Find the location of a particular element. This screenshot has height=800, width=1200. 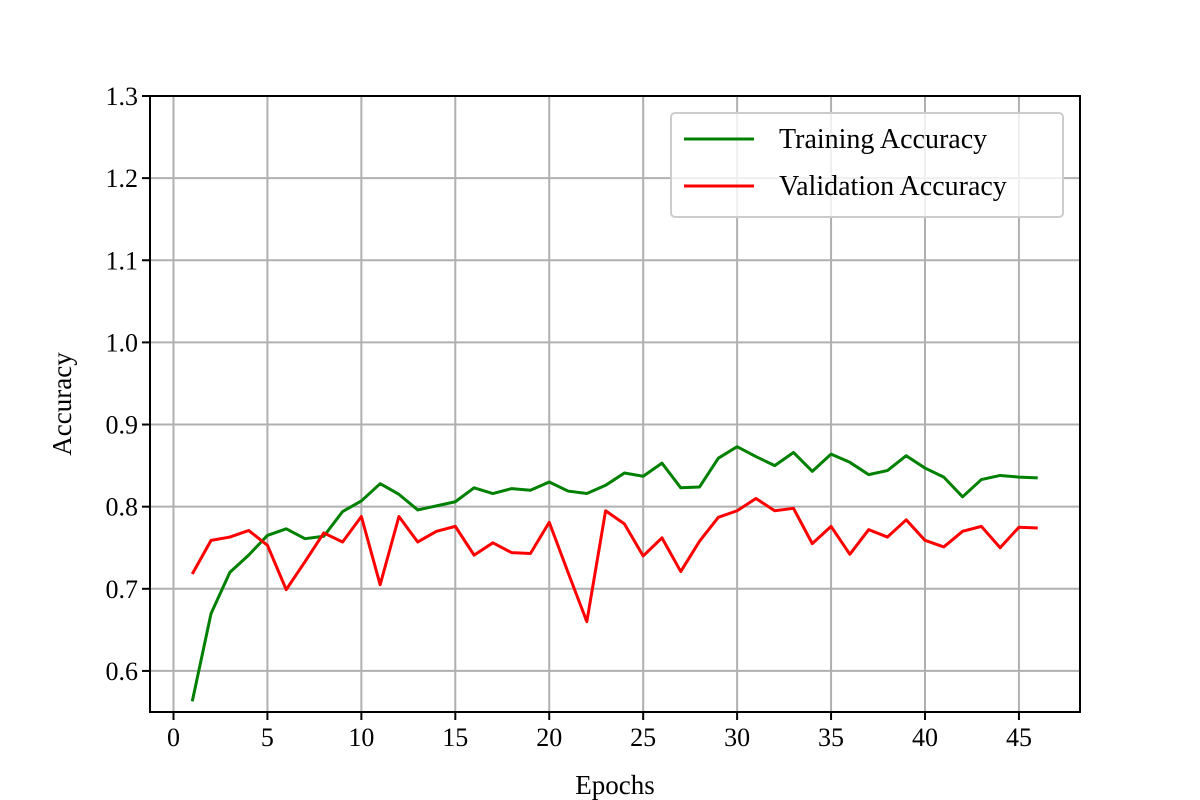

legend-box is located at coordinates (867, 165).